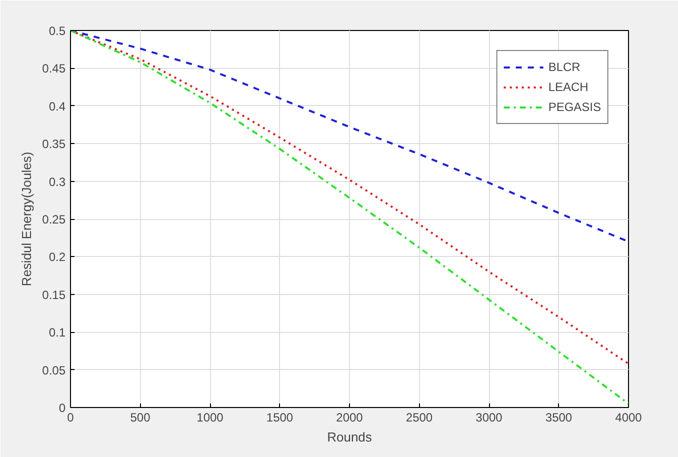  What do you see at coordinates (280, 417) in the screenshot?
I see `x-tick-label: 1500` at bounding box center [280, 417].